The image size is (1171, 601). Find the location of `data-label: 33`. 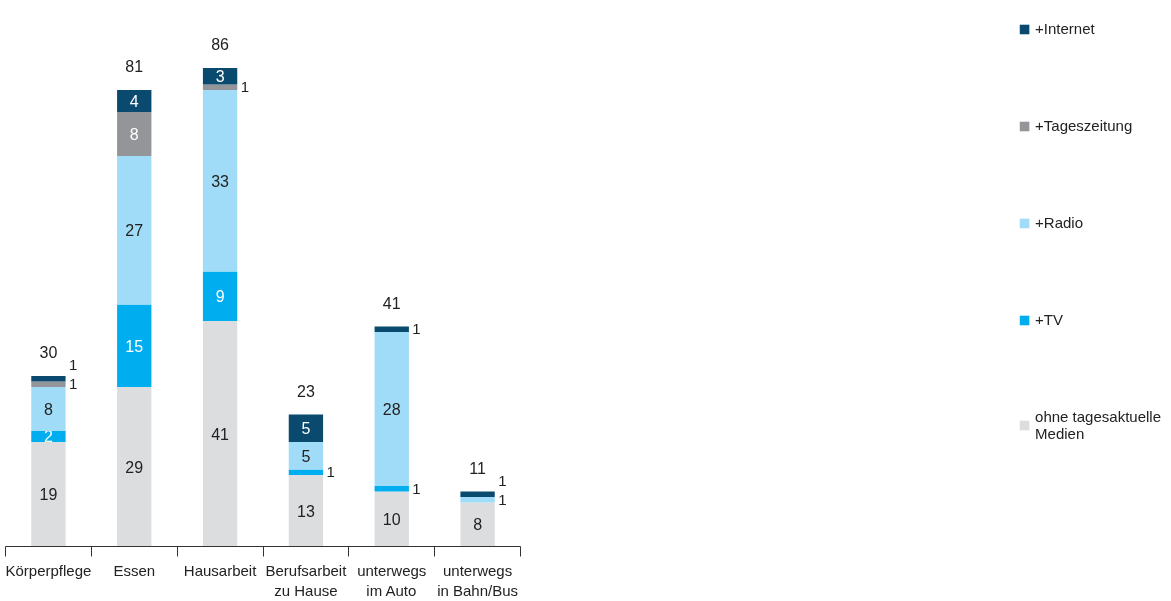

data-label: 33 is located at coordinates (220, 181).